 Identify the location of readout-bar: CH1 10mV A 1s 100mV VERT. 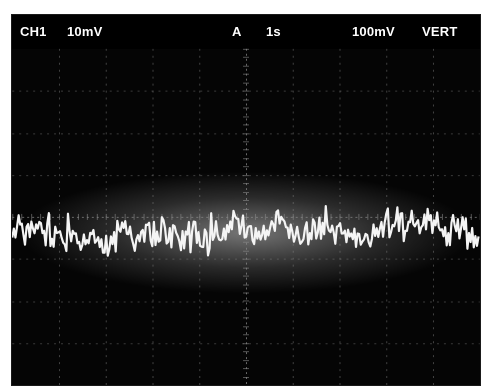
(246, 32).